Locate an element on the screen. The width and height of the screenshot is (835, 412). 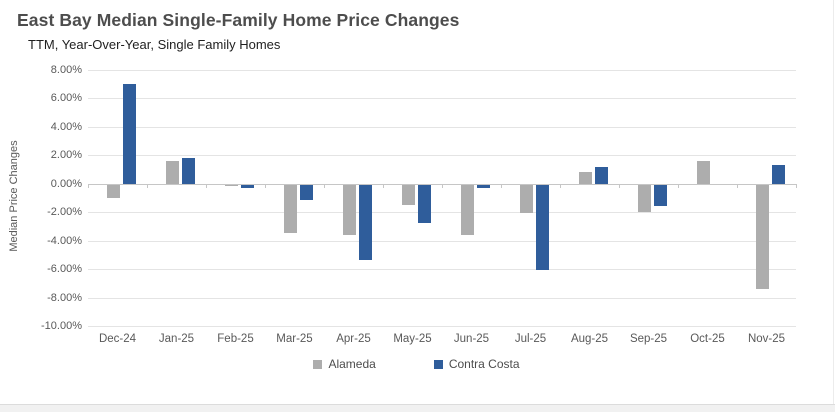
legend-item-alameda: Alameda is located at coordinates (344, 364).